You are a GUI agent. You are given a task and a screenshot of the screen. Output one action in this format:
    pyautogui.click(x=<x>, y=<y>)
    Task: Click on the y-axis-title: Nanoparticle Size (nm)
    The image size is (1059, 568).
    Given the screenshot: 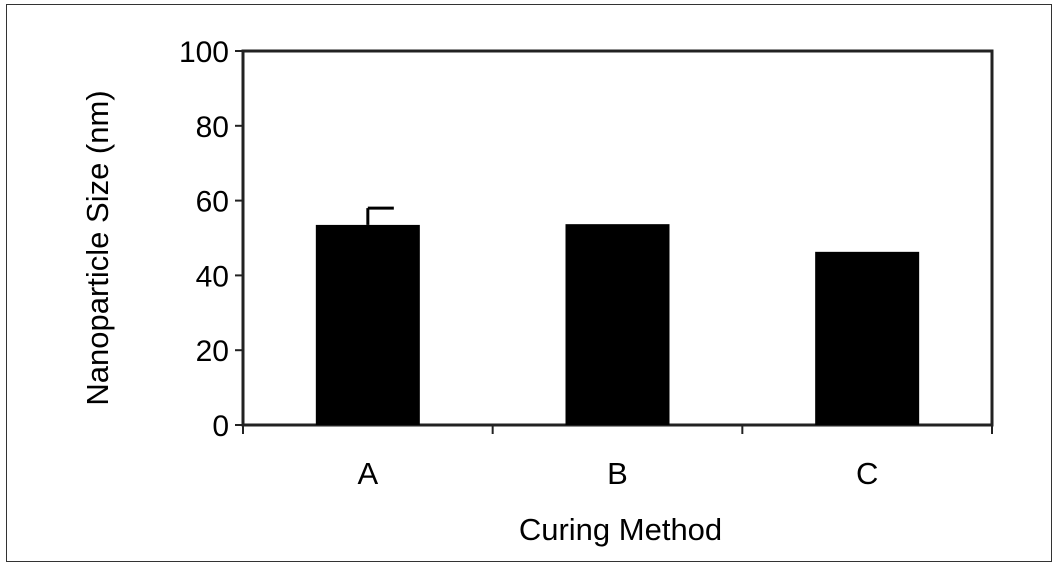 What is the action you would take?
    pyautogui.click(x=97, y=247)
    